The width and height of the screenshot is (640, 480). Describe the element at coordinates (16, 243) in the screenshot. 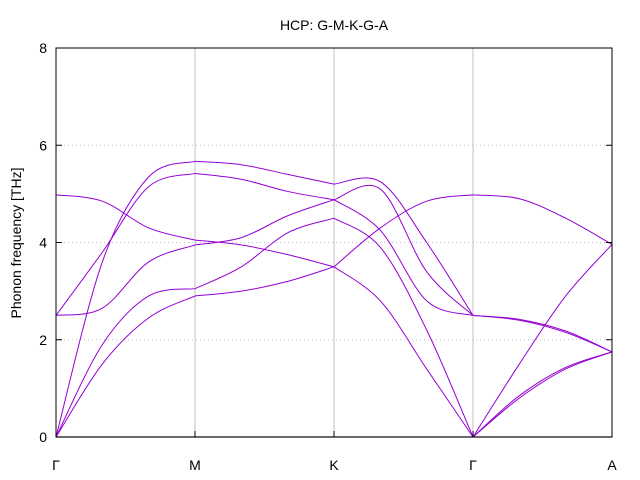

I see `y-axis-label: Phonon frequency [THz]` at that location.